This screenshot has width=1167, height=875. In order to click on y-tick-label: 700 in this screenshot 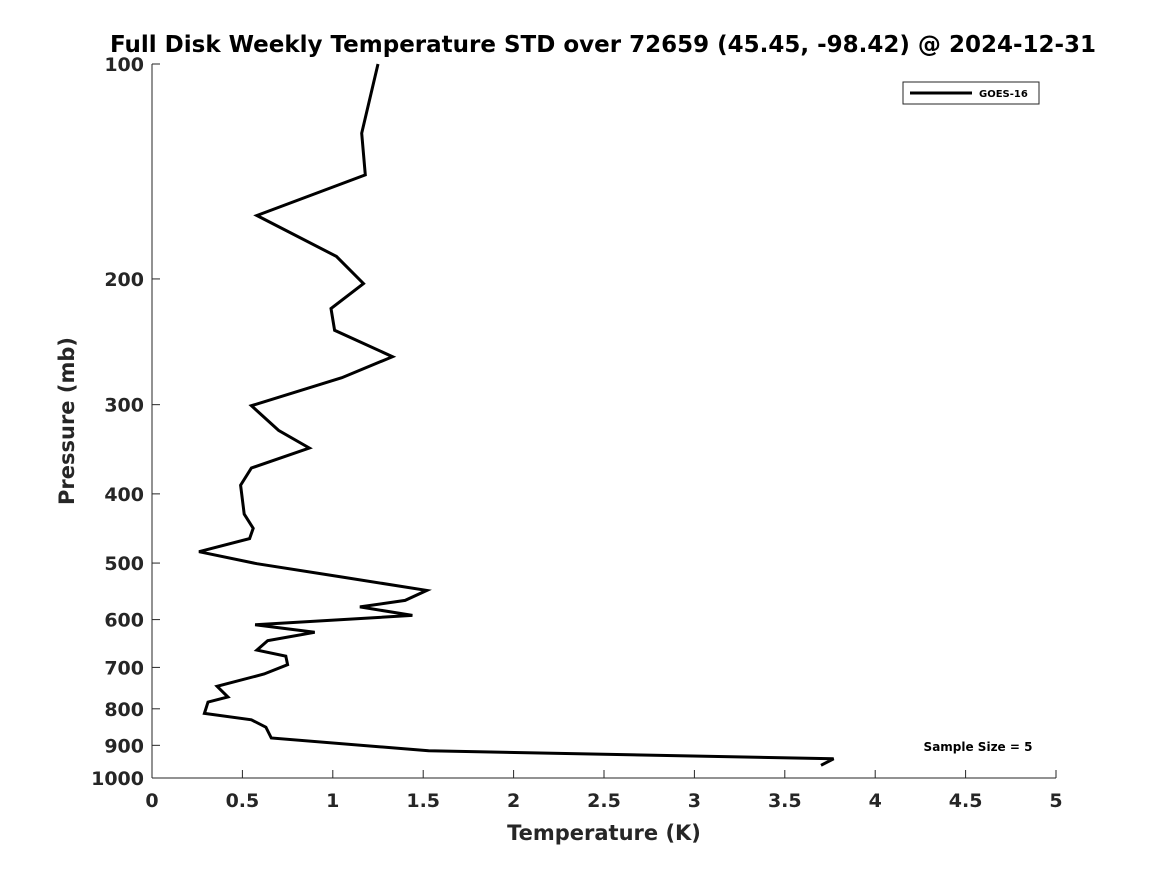, I will do `click(124, 668)`.